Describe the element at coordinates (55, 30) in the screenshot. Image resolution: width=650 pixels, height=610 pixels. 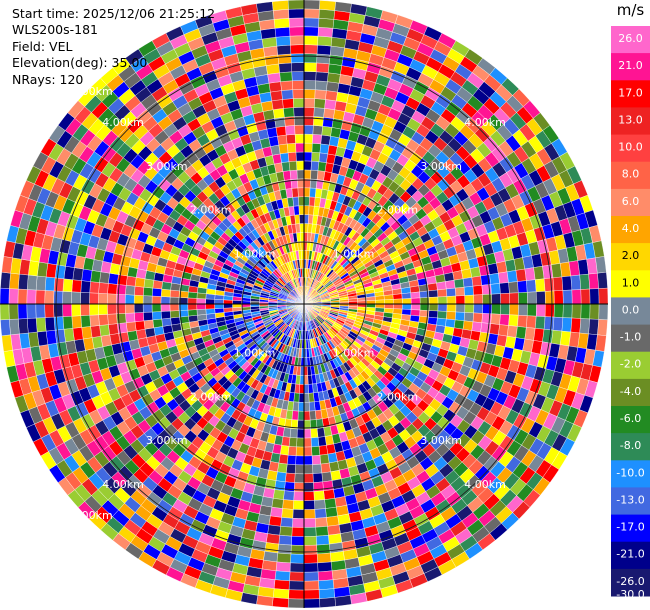
I see `instrument-text: WLS200s-181` at that location.